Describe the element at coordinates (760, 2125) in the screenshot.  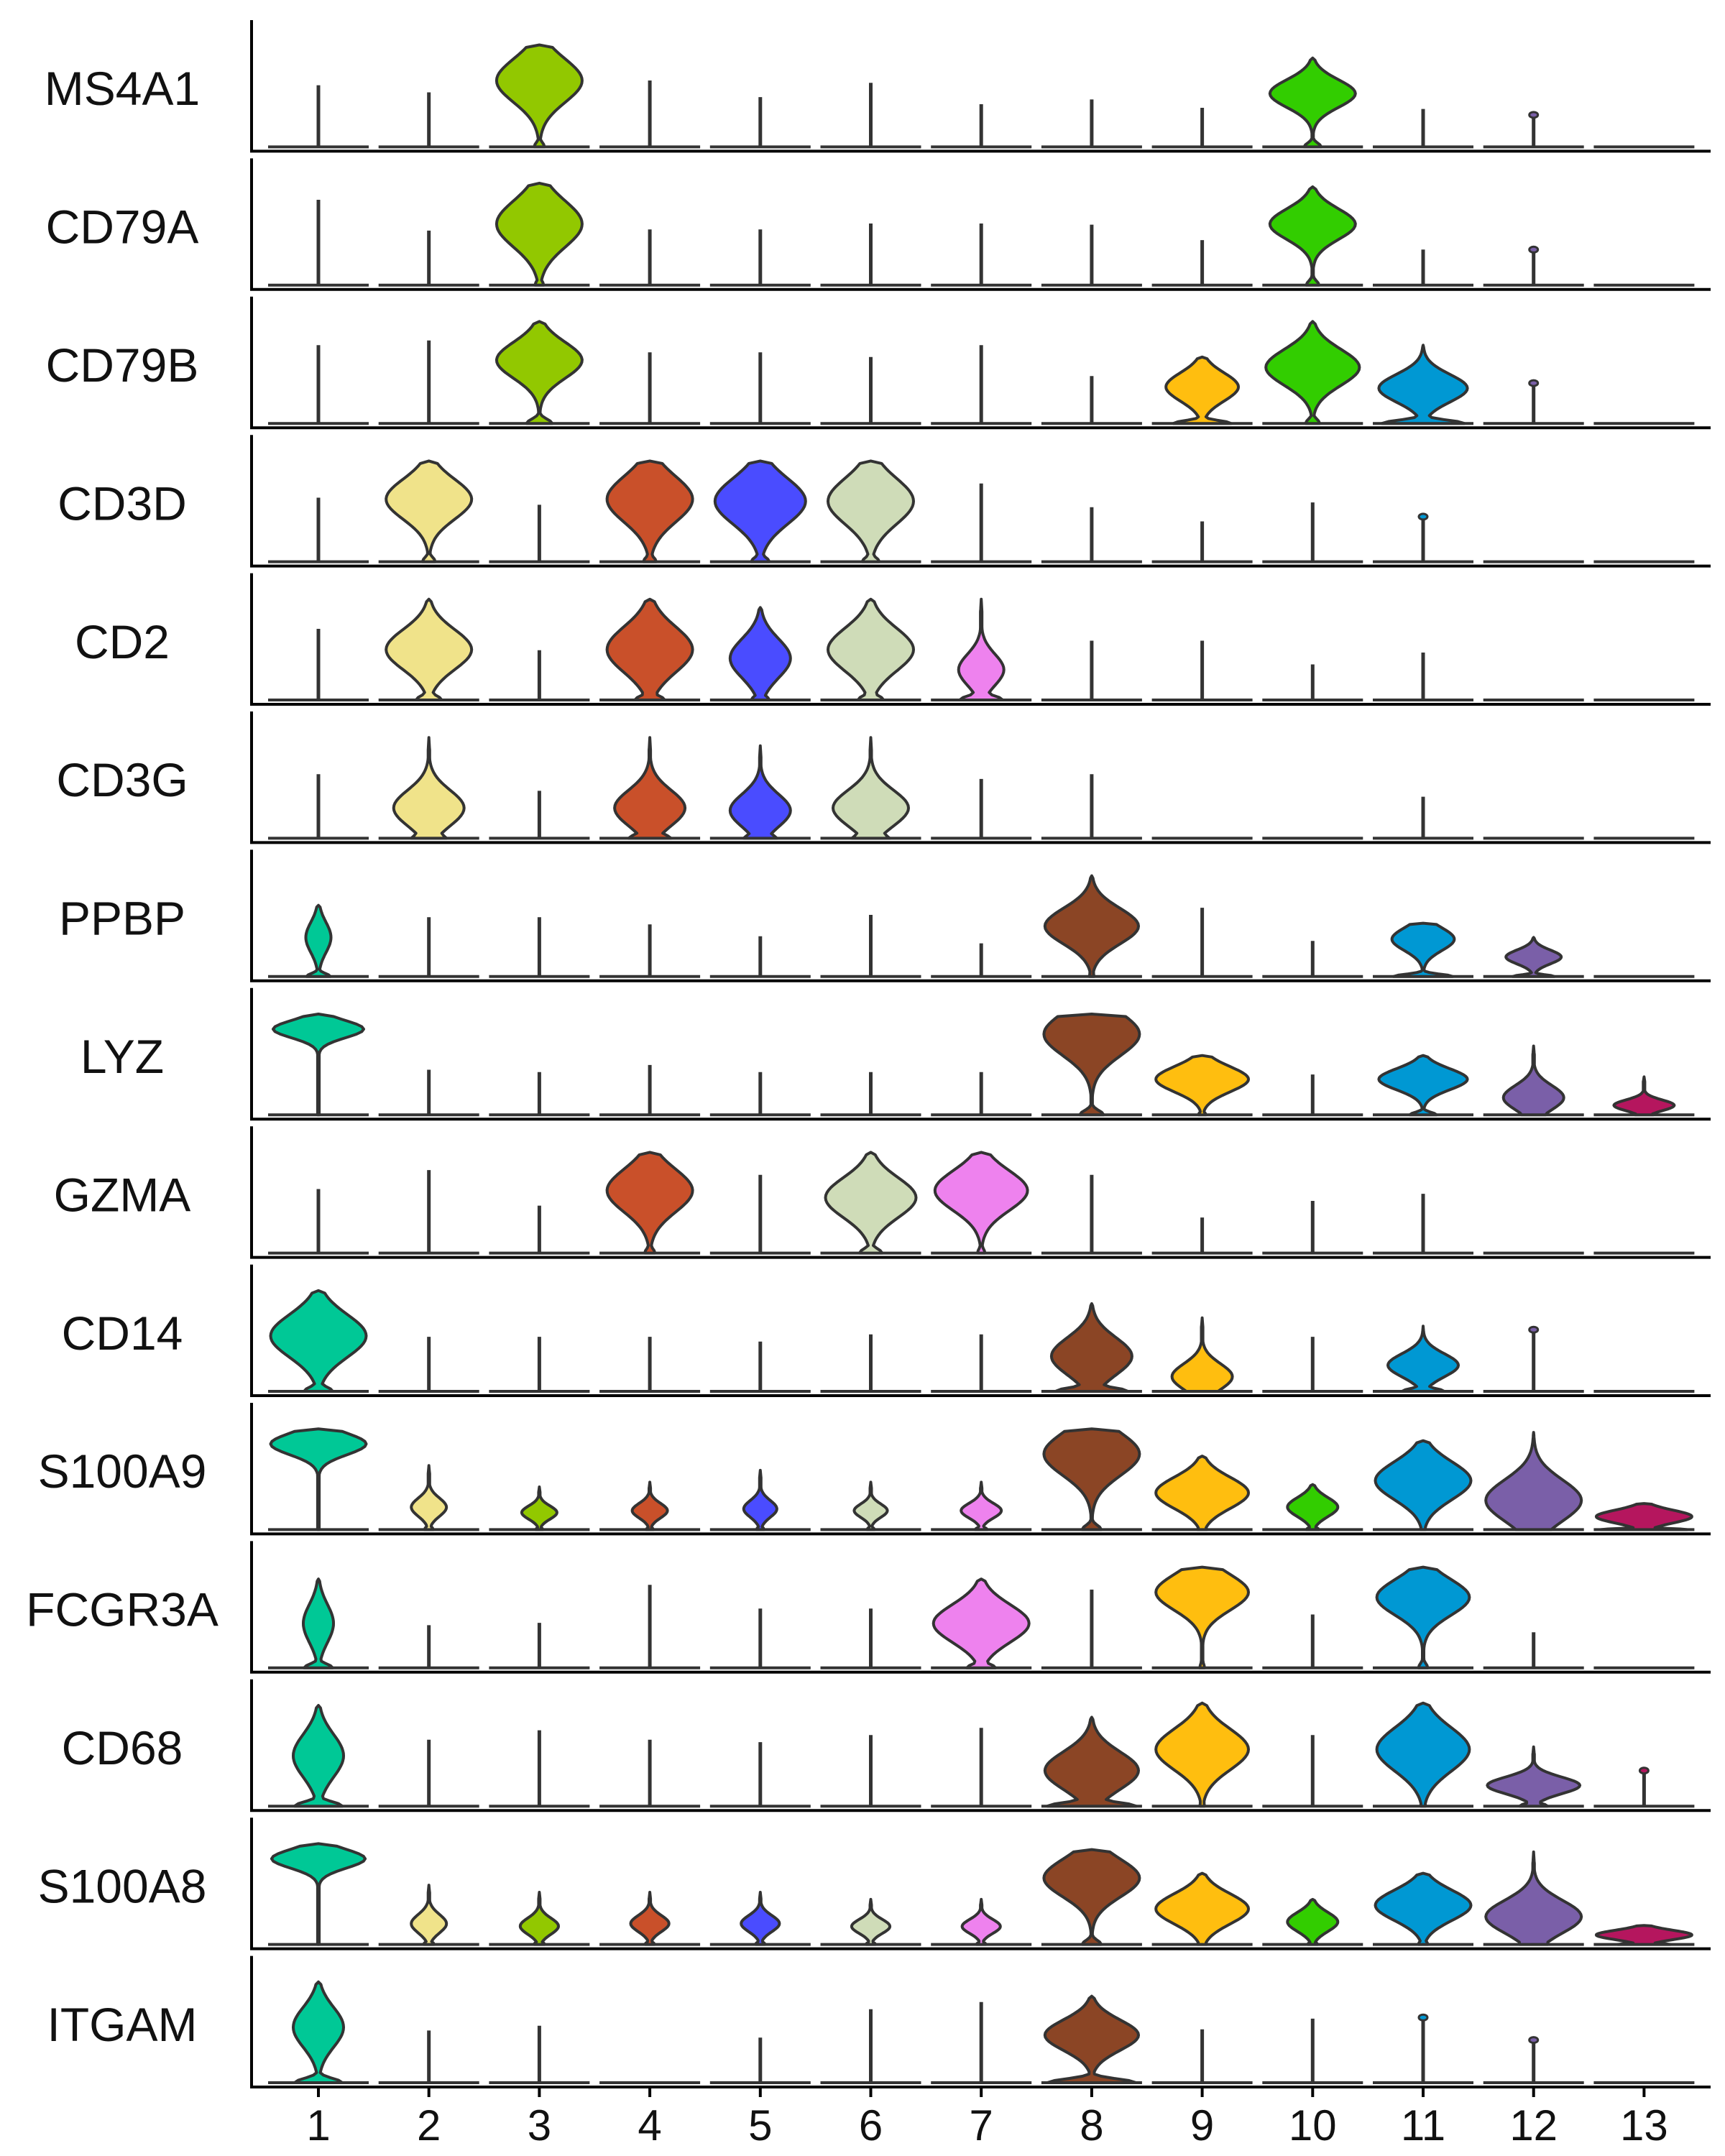
I see `x-tick-label: 5` at that location.